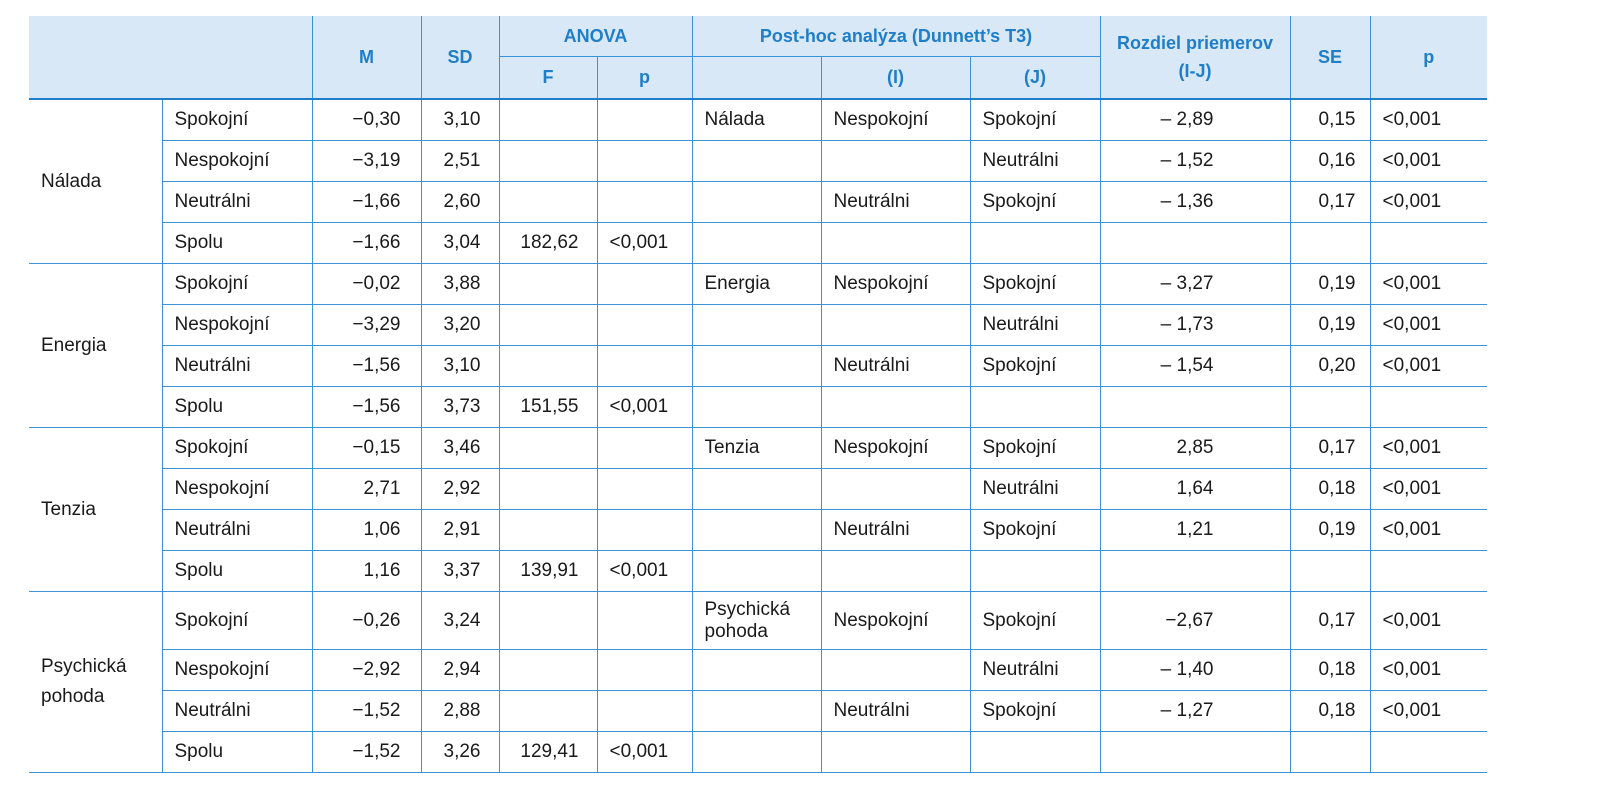  What do you see at coordinates (645, 78) in the screenshot?
I see `header-p: p` at bounding box center [645, 78].